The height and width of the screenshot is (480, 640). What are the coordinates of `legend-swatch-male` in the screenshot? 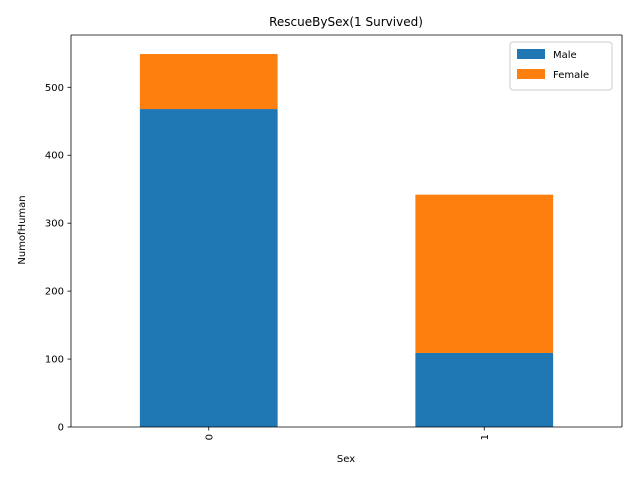 It's located at (531, 54).